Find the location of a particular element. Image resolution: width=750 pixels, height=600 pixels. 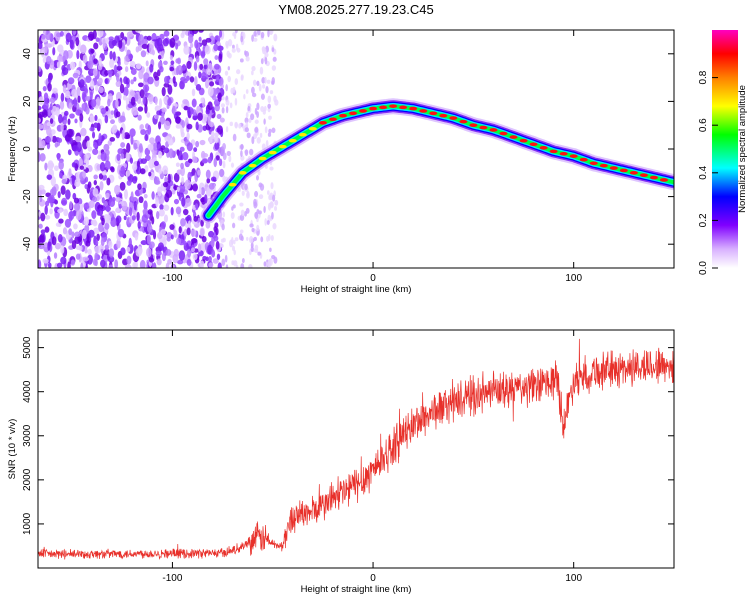

snr-ytick-label: 2000 is located at coordinates (27, 479).